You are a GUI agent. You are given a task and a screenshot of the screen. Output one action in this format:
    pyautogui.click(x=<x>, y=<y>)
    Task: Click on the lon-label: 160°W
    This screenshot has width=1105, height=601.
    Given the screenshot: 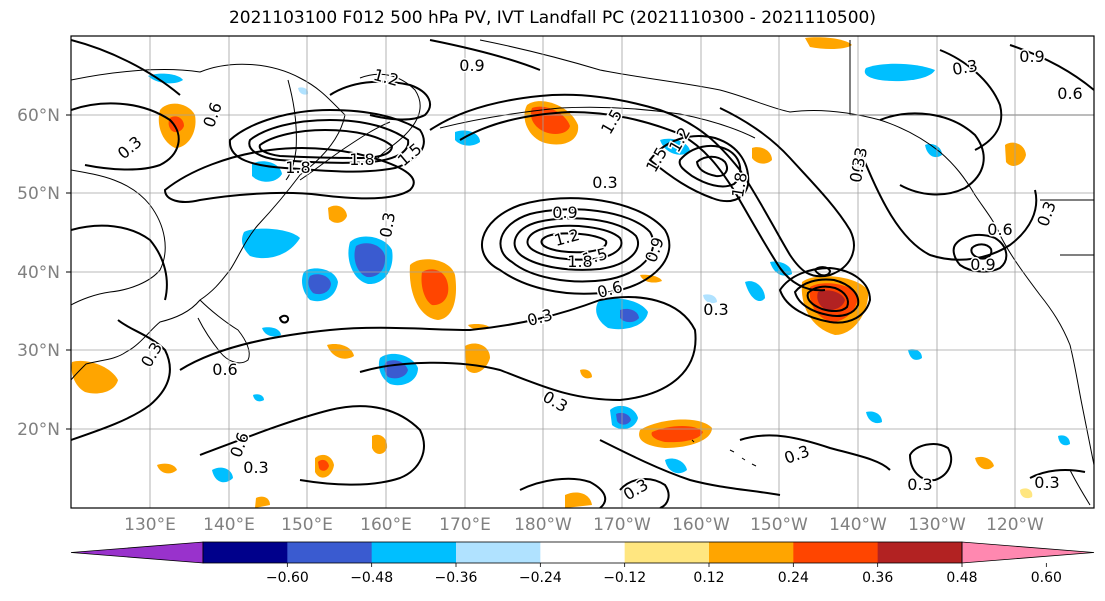 What is the action you would take?
    pyautogui.click(x=701, y=525)
    